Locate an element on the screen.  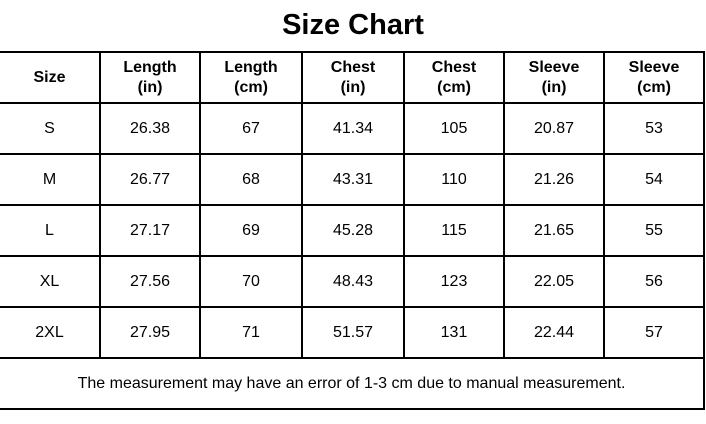
measurement-cell: 43.31 is located at coordinates (353, 179).